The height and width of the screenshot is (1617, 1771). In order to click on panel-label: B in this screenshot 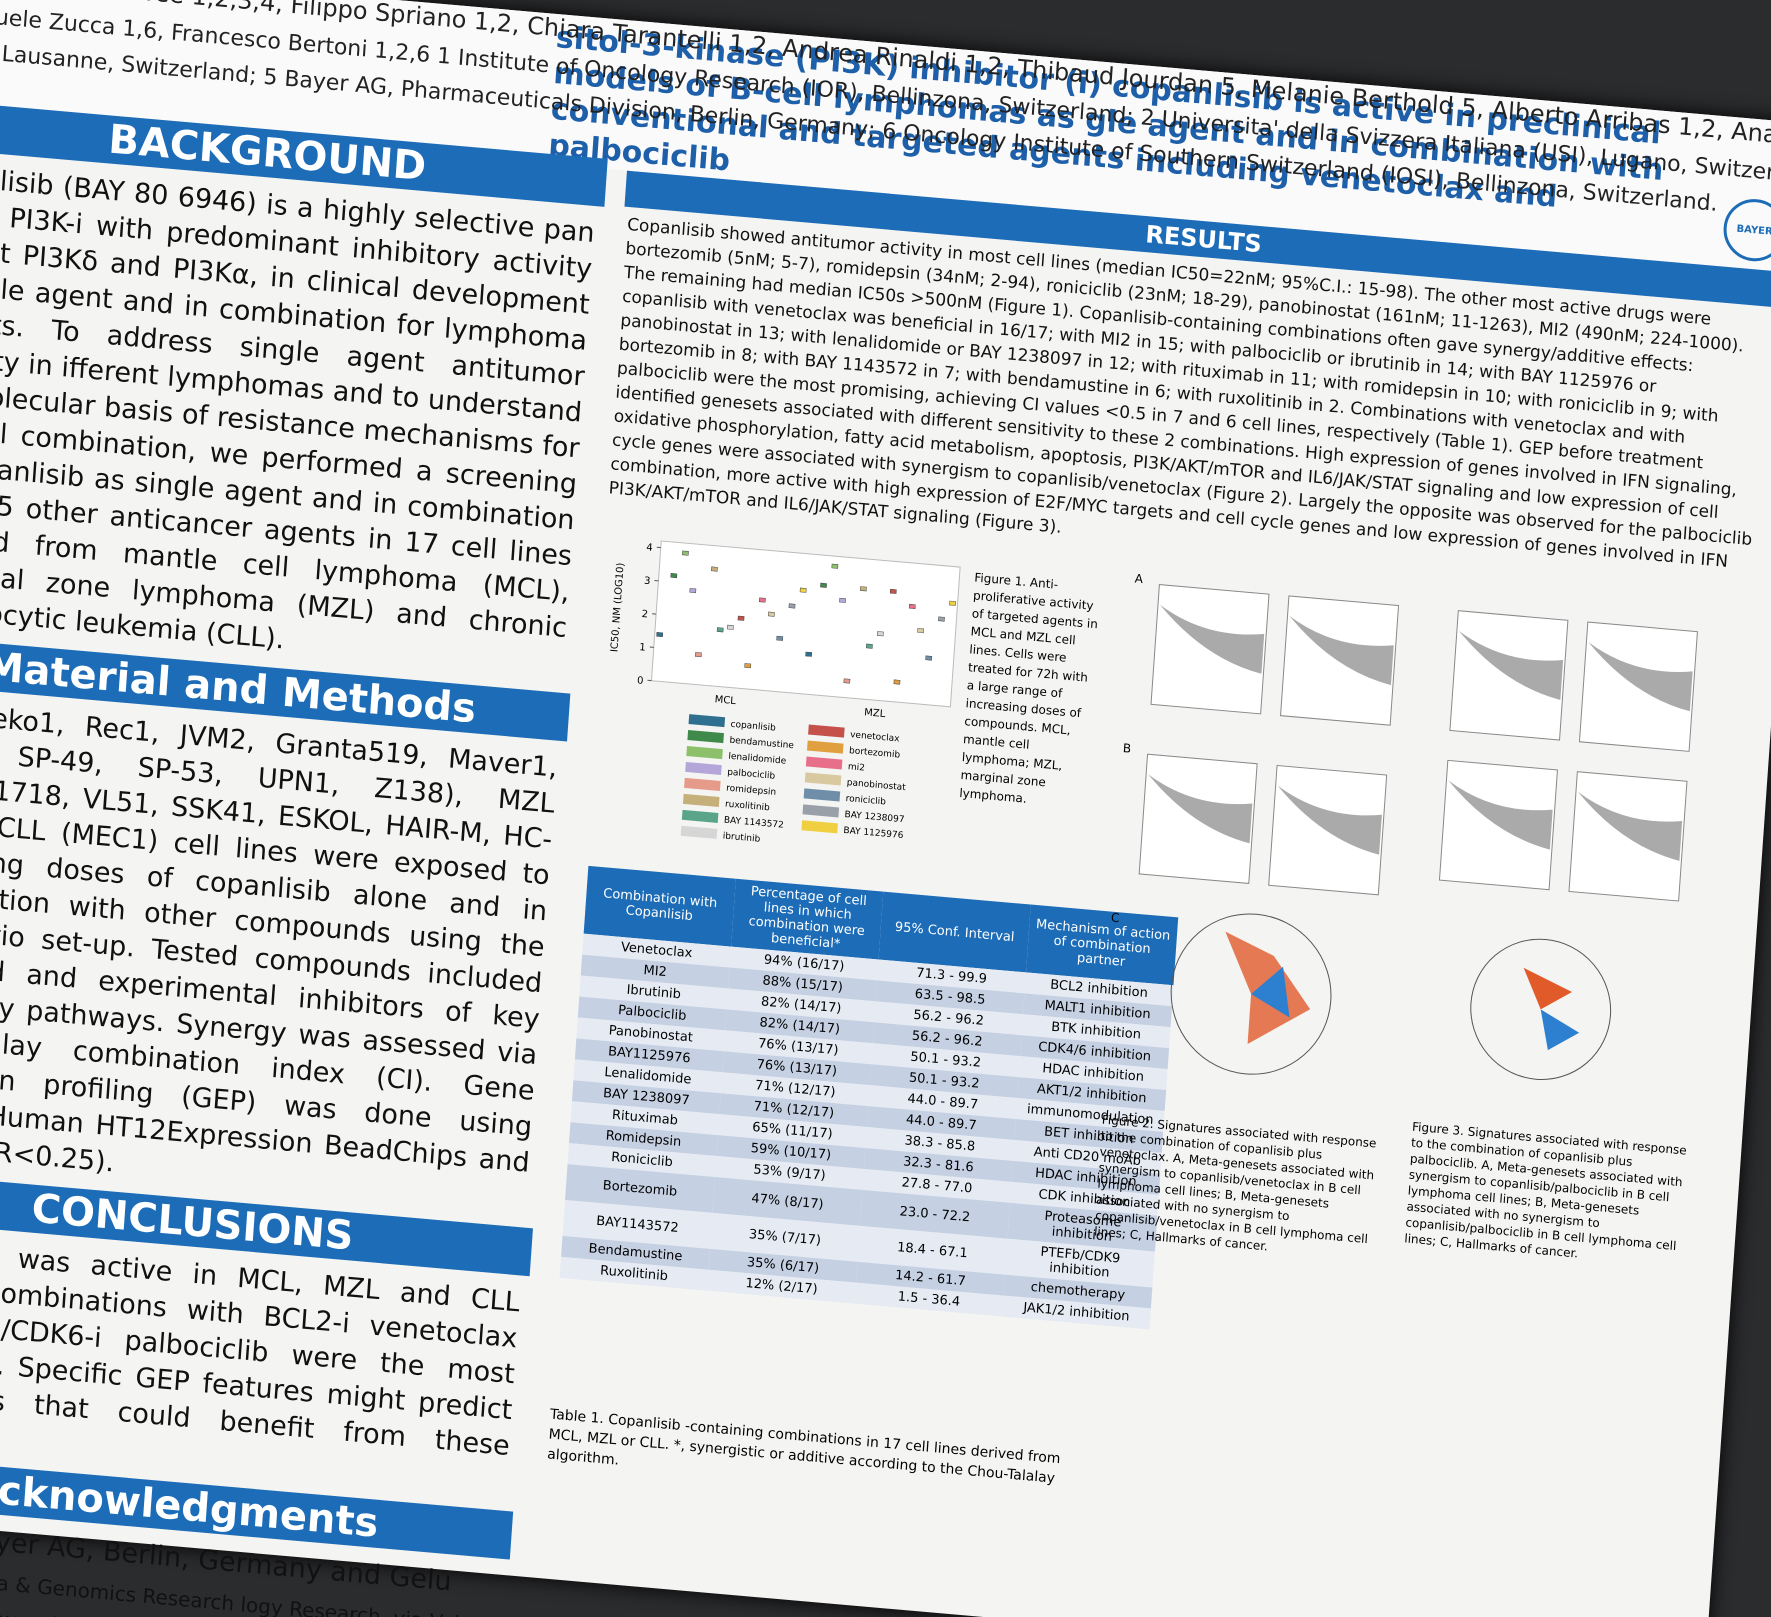, I will do `click(1126, 748)`.